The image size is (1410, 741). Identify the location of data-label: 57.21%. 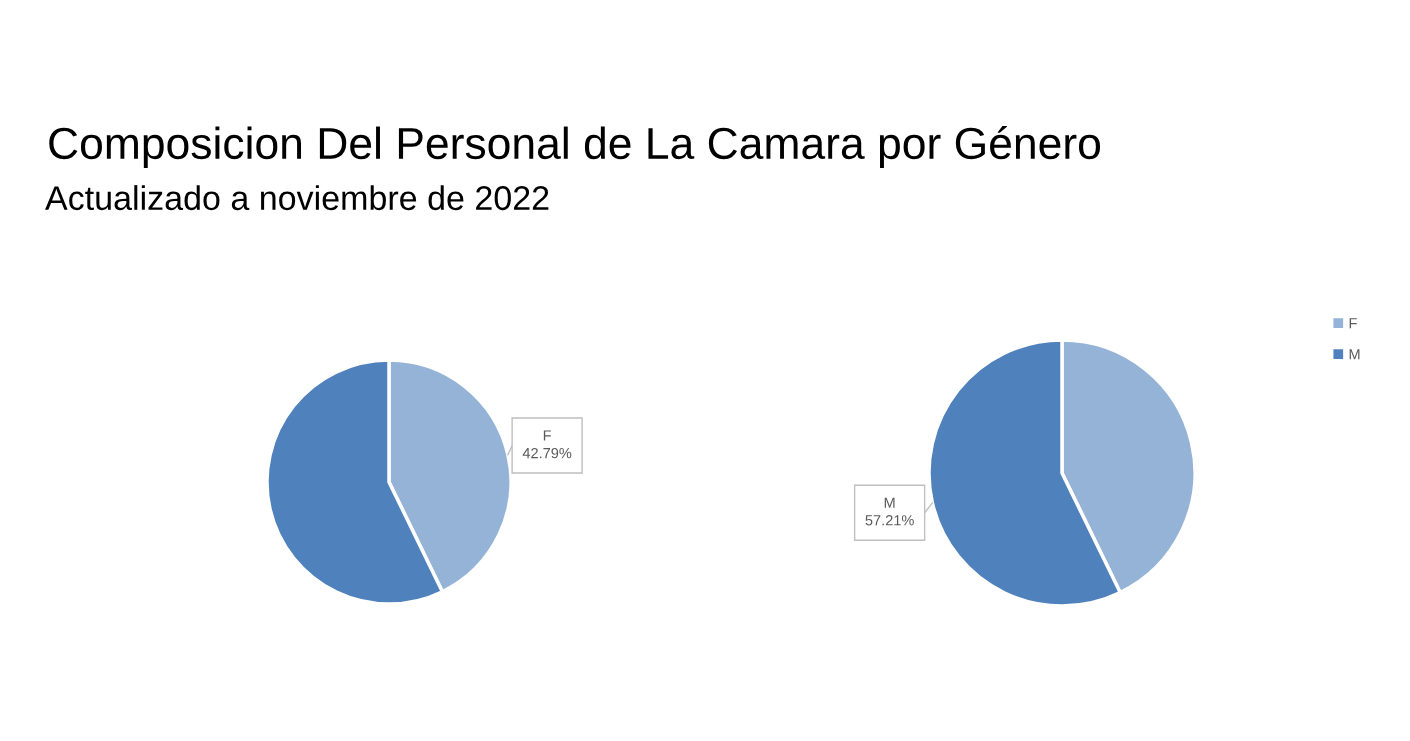
(889, 520).